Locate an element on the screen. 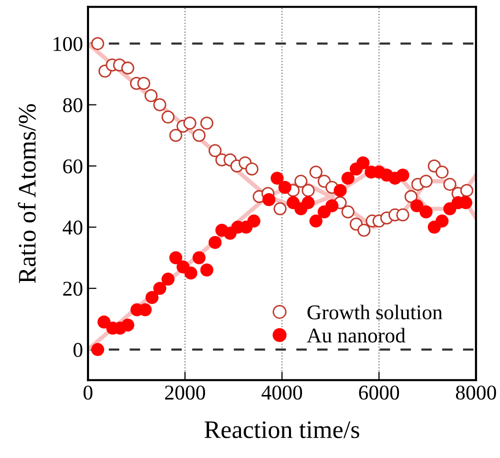 This screenshot has height=458, width=500. y-axis-title: Ratio of Atoms/% is located at coordinates (27, 194).